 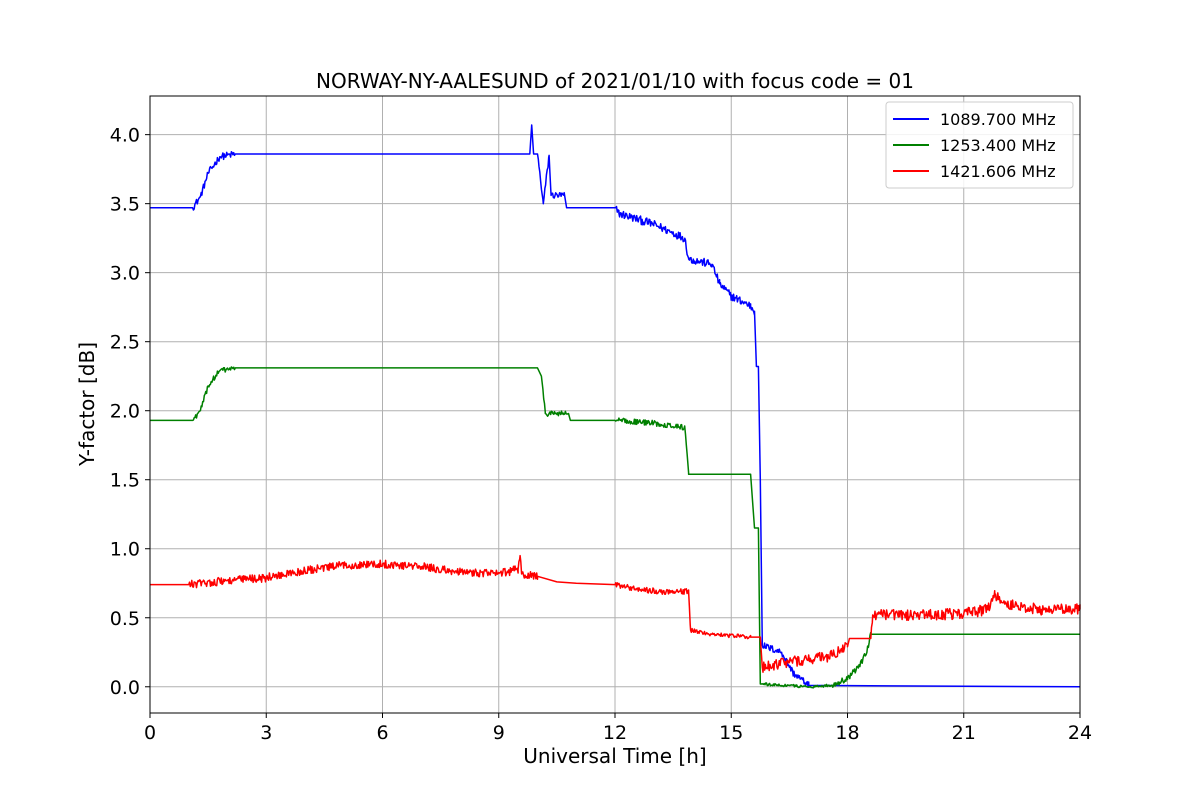 I want to click on x-tick-label: 3, so click(x=266, y=733).